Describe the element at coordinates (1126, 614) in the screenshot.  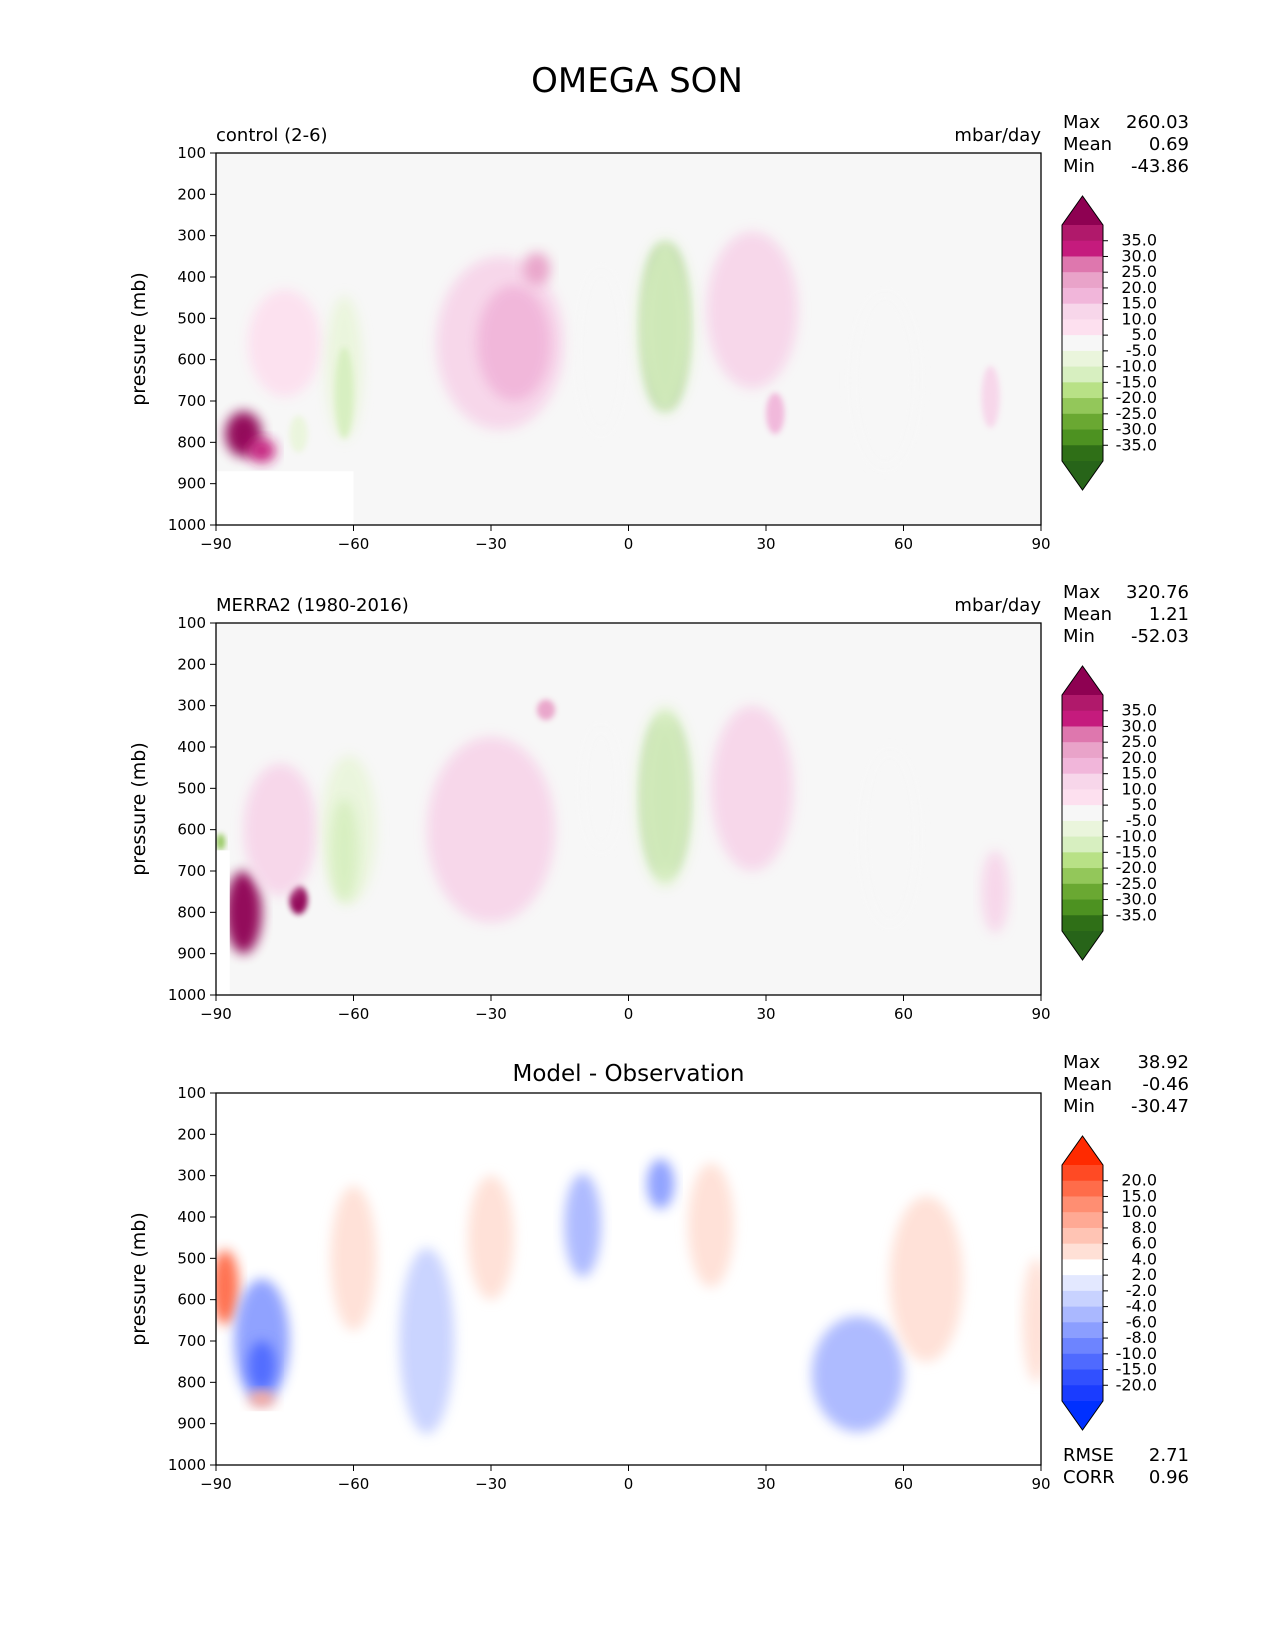
I see `stats-box: Max 320.76 Mean 1.21 Min -52.03` at that location.